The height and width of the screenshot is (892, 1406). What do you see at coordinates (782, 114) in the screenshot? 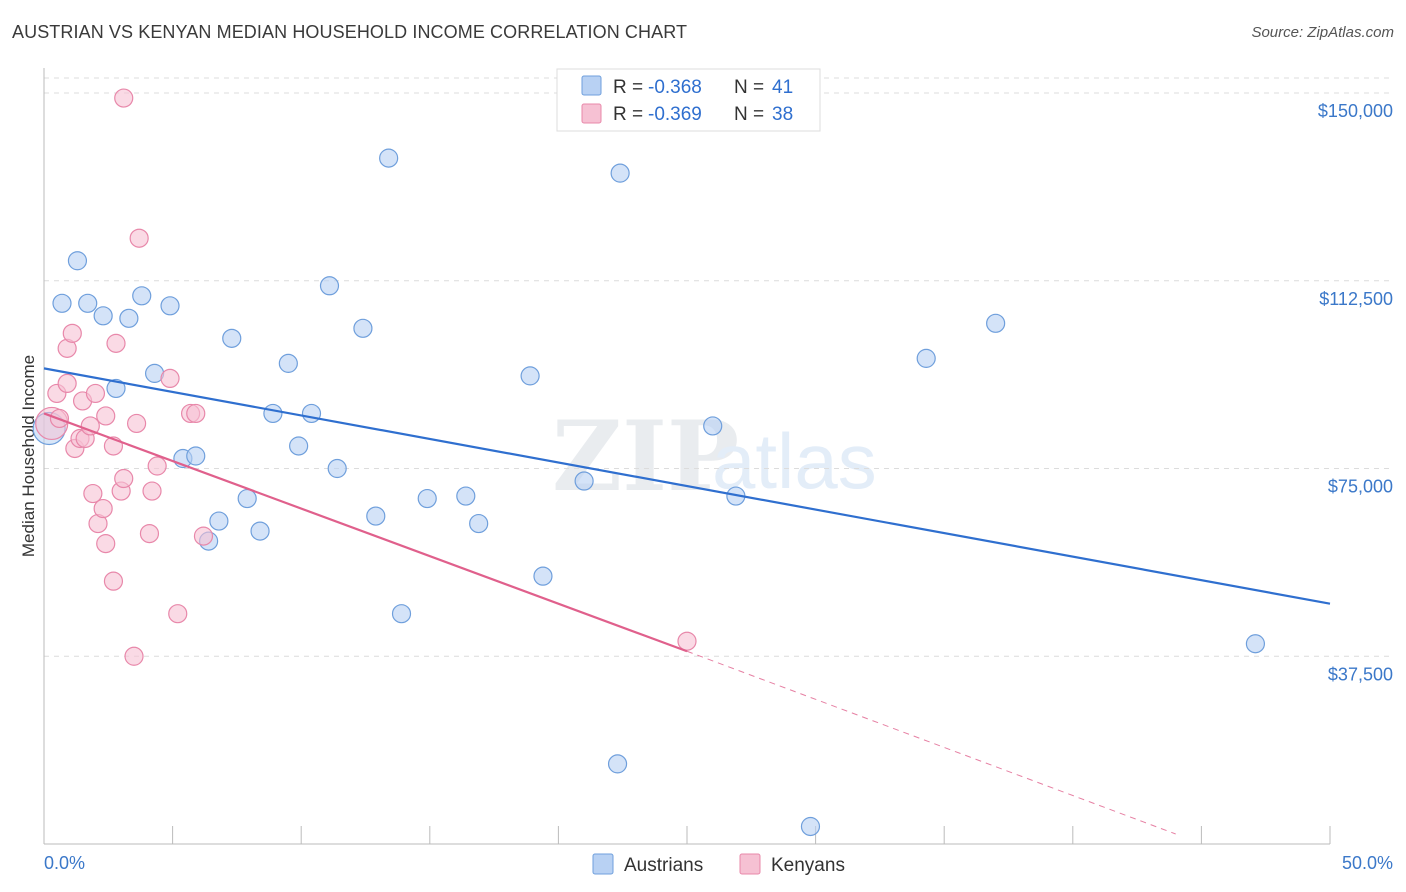
I see `legend-n-value-kenyans: 38` at bounding box center [782, 114].